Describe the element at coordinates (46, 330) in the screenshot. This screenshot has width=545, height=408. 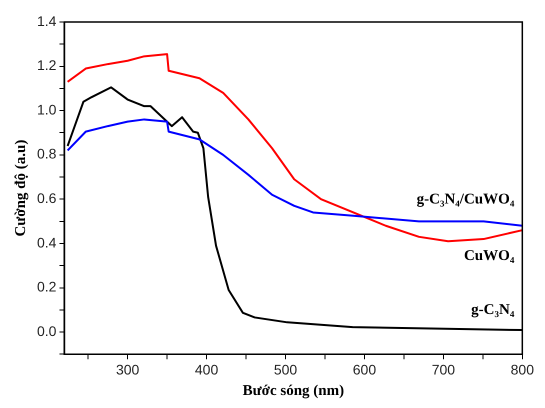
I see `text: 0.0` at that location.